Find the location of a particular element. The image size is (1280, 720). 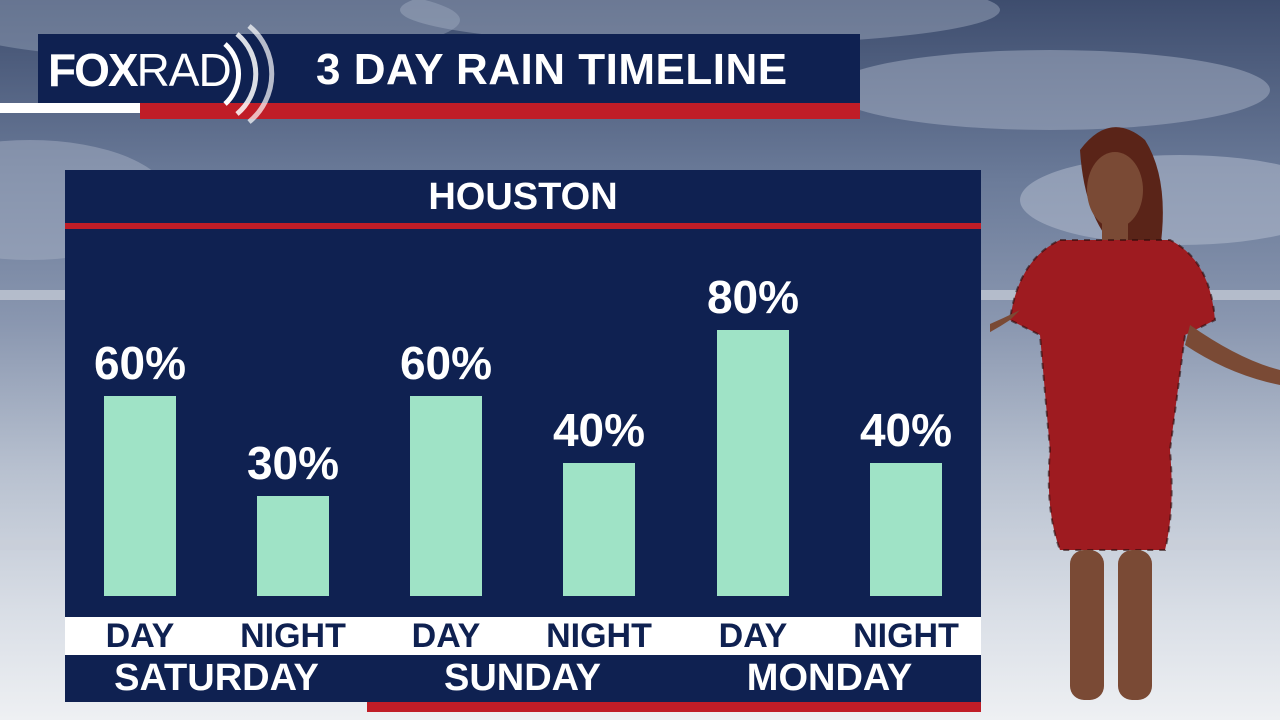

day-label: SUNDAY is located at coordinates (522, 678).